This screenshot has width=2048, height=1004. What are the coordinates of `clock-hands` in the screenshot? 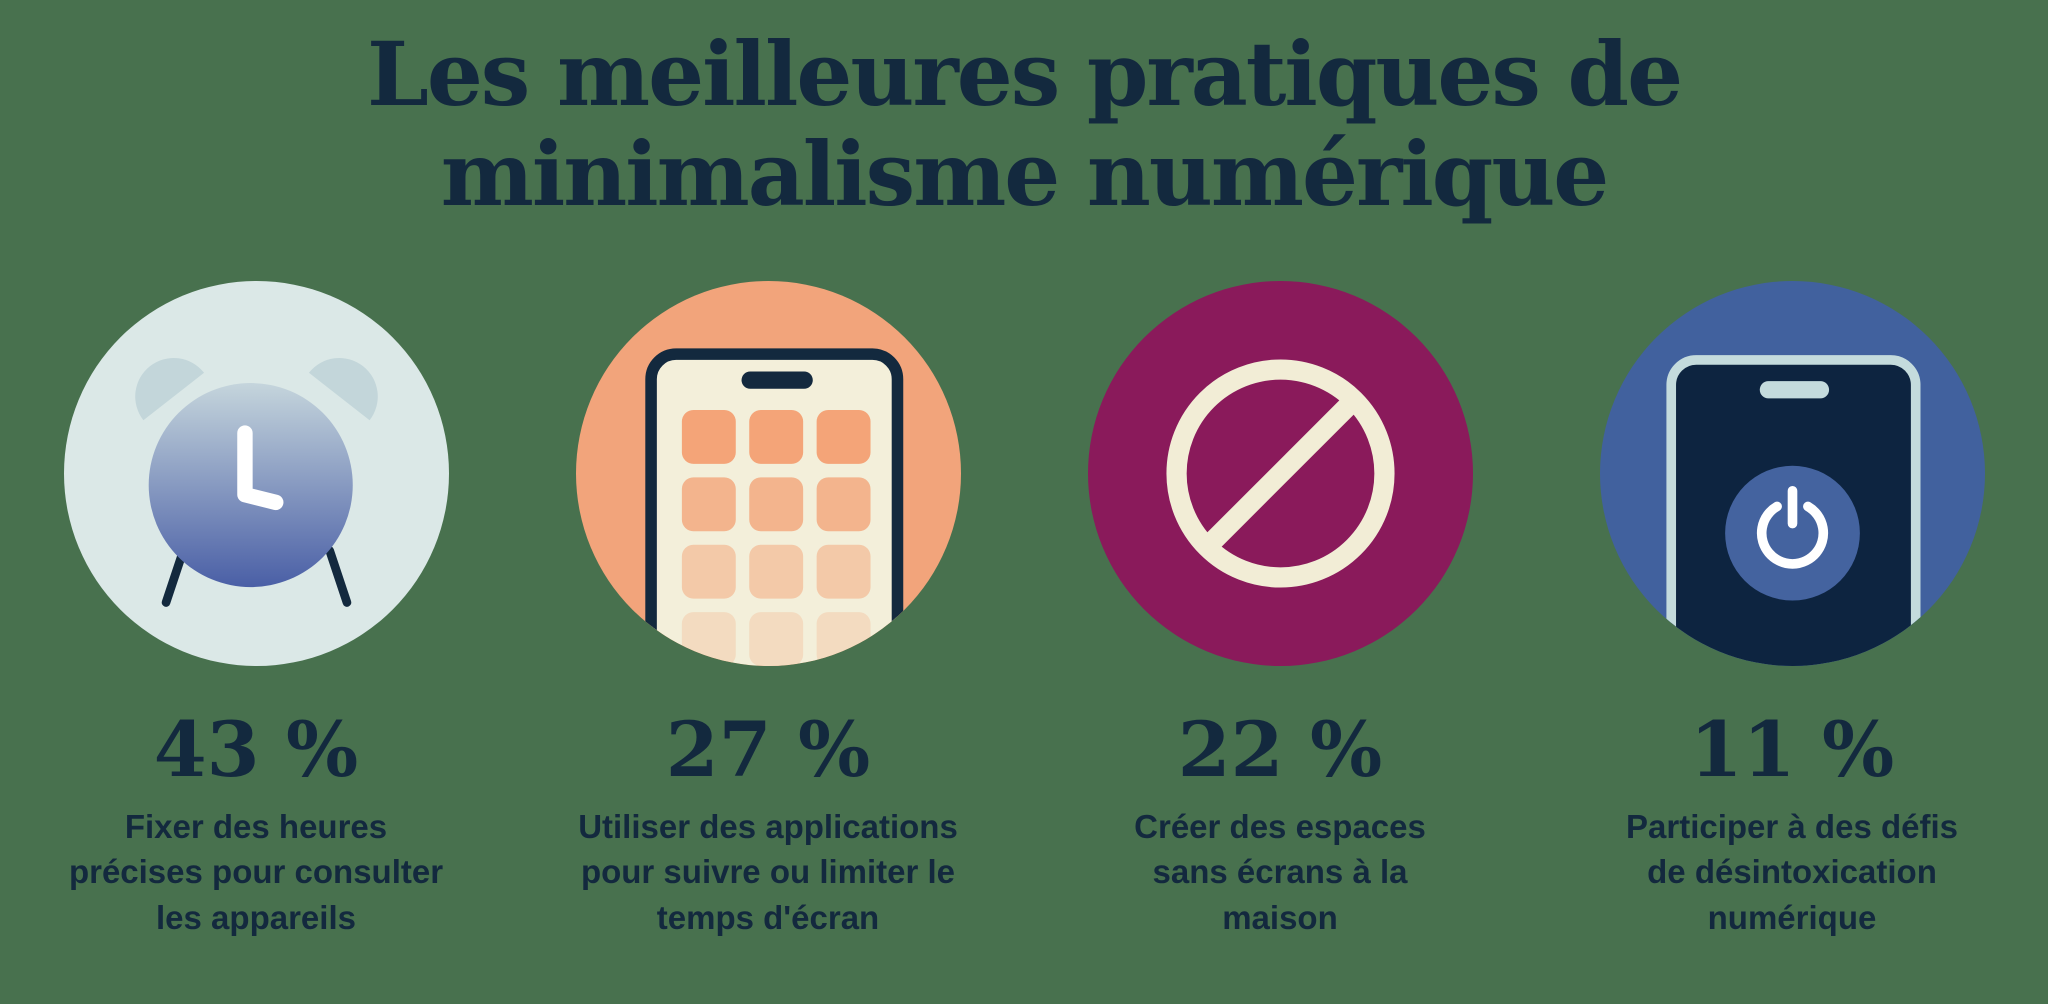 It's located at (259, 467).